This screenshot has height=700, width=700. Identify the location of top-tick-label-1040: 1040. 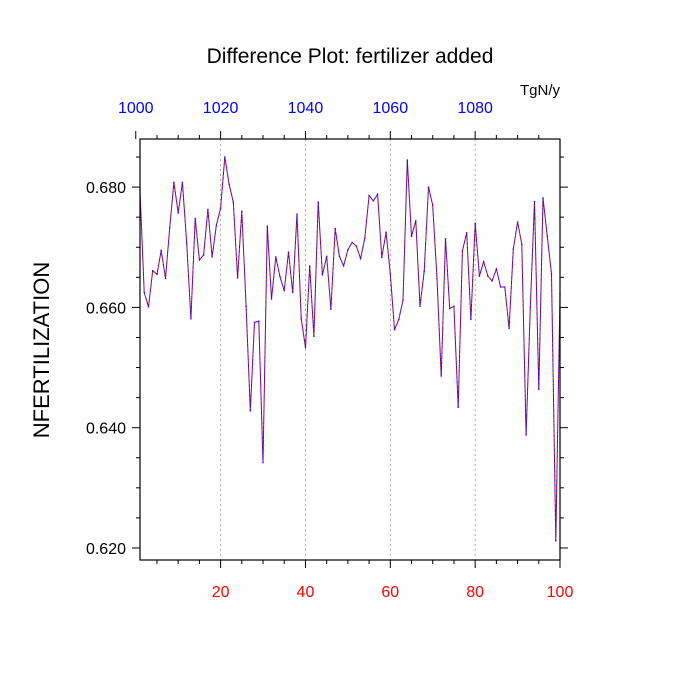
(306, 108).